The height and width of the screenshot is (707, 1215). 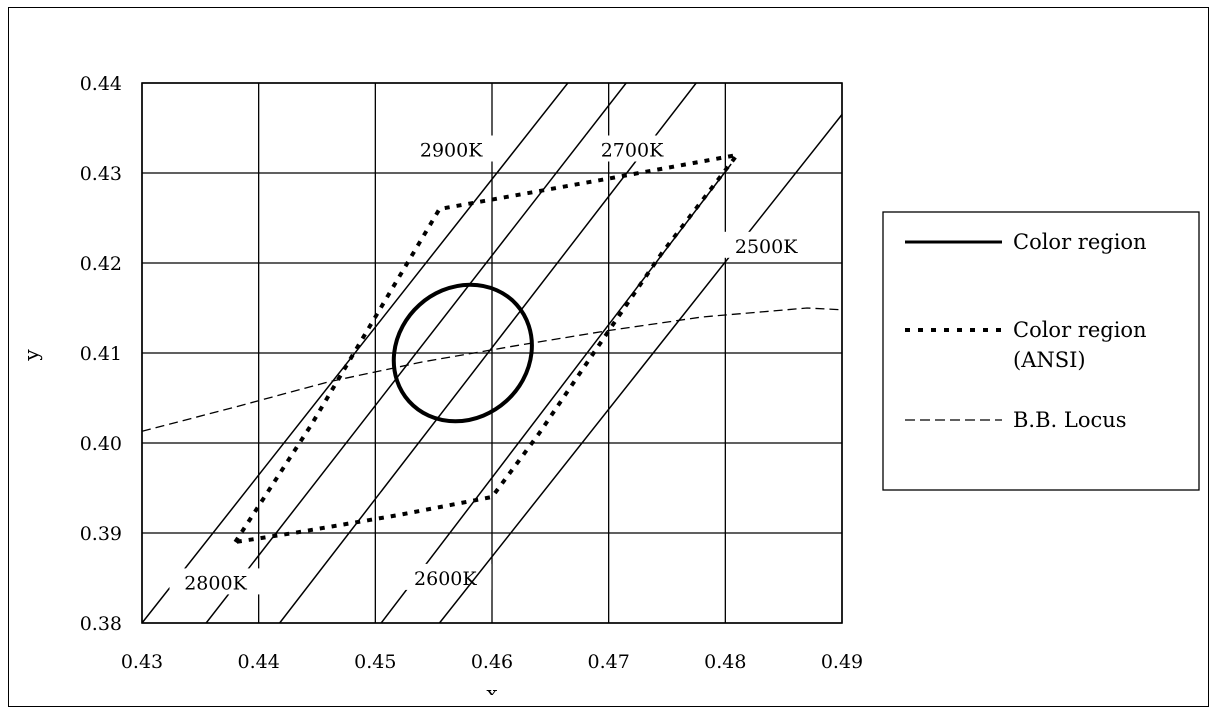 What do you see at coordinates (632, 151) in the screenshot?
I see `isotherm-label-2: 2700K` at bounding box center [632, 151].